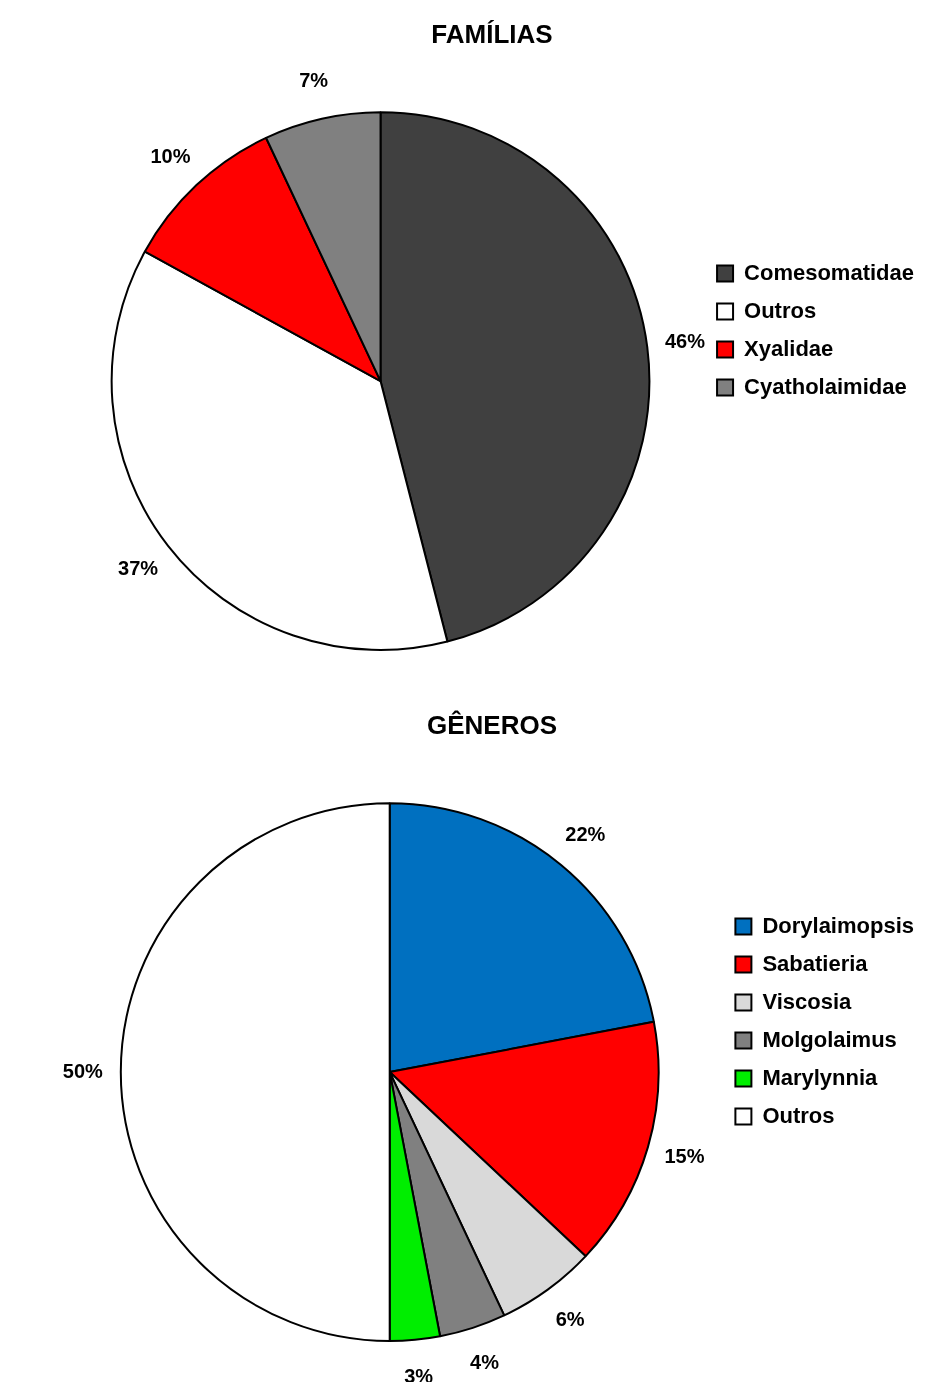  What do you see at coordinates (820, 1077) in the screenshot?
I see `legend-label: Marylynnia` at bounding box center [820, 1077].